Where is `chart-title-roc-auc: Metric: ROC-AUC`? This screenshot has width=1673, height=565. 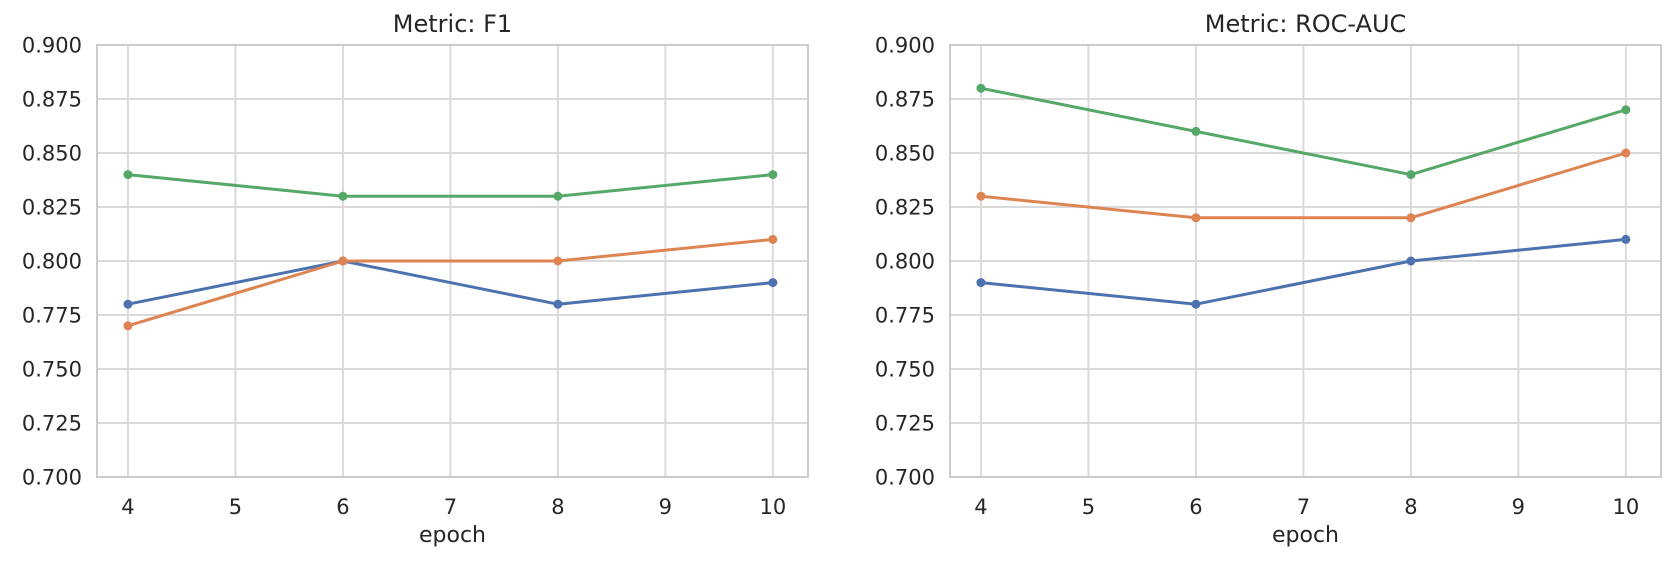
chart-title-roc-auc: Metric: ROC-AUC is located at coordinates (1305, 24).